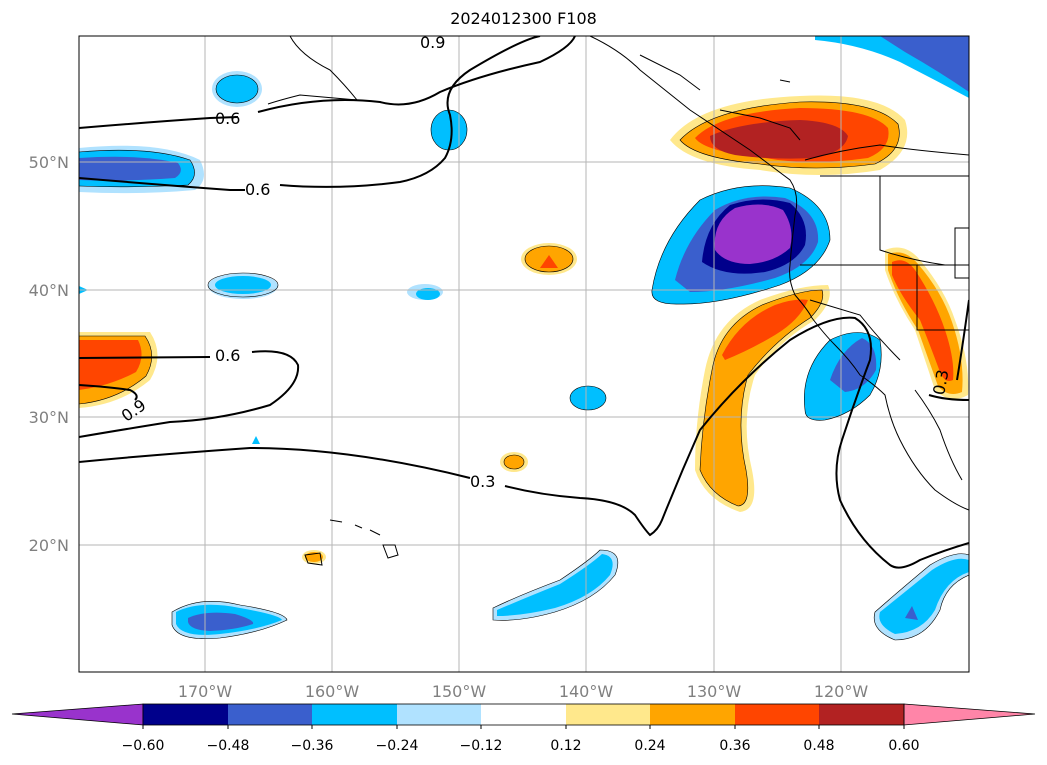 This screenshot has height=765, width=1047. I want to click on lon-label: 140°W, so click(586, 691).